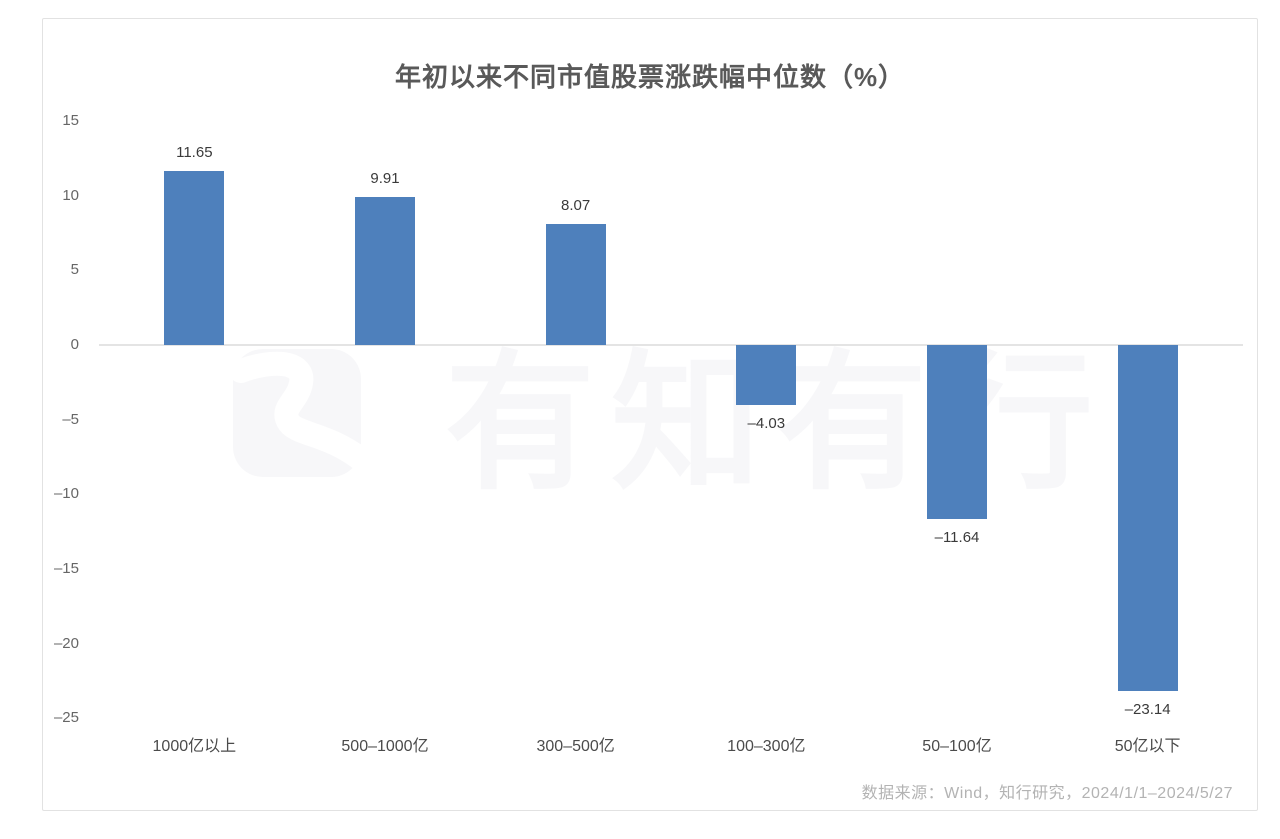 This screenshot has width=1280, height=839. I want to click on y-tick-label: 10, so click(70, 195).